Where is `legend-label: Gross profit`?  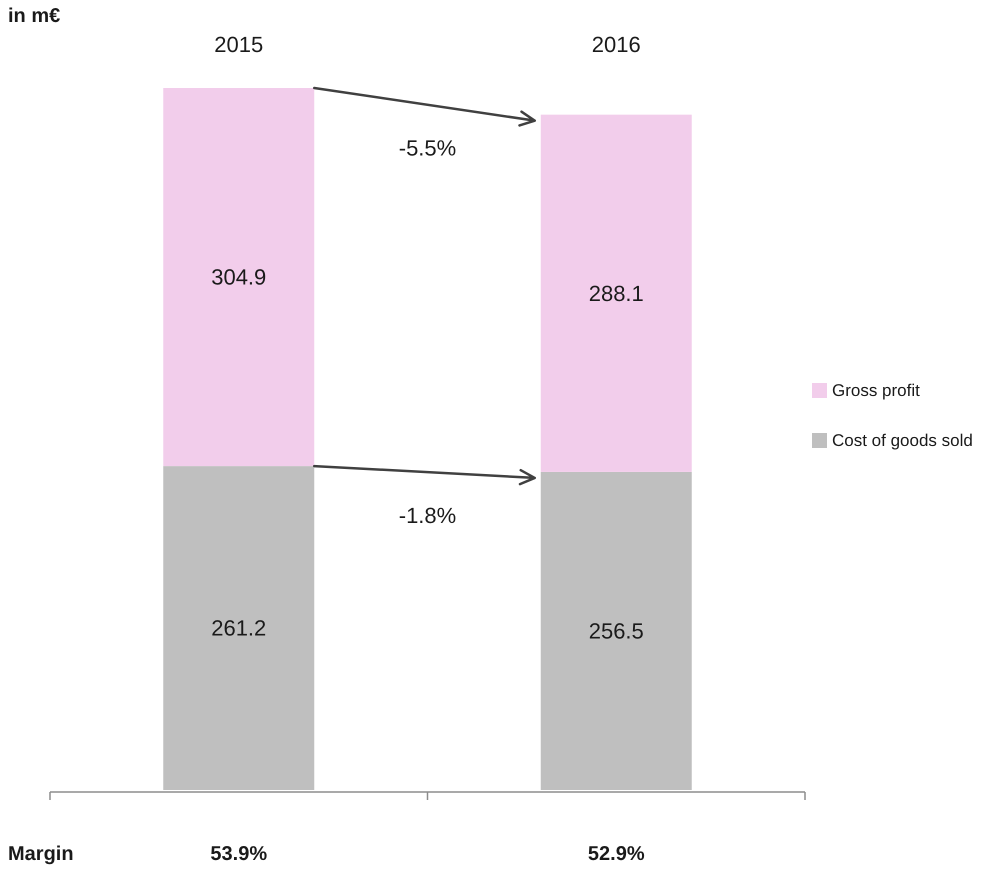
legend-label: Gross profit is located at coordinates (876, 390).